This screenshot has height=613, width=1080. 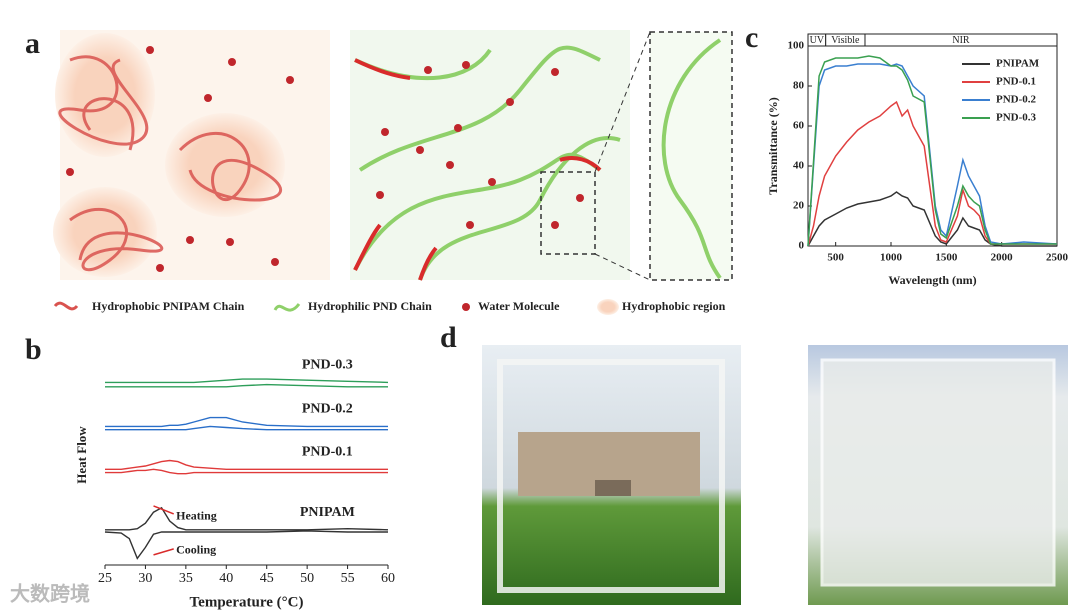 What do you see at coordinates (105, 578) in the screenshot?
I see `x-tick-label: 25` at bounding box center [105, 578].